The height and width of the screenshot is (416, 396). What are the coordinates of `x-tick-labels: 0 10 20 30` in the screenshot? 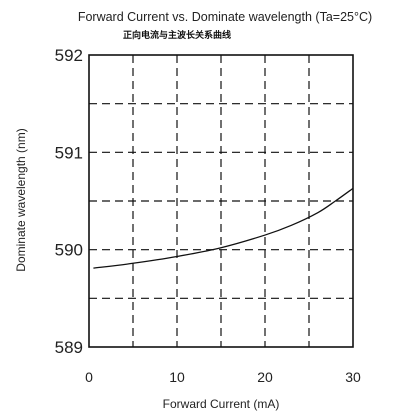 It's located at (223, 377).